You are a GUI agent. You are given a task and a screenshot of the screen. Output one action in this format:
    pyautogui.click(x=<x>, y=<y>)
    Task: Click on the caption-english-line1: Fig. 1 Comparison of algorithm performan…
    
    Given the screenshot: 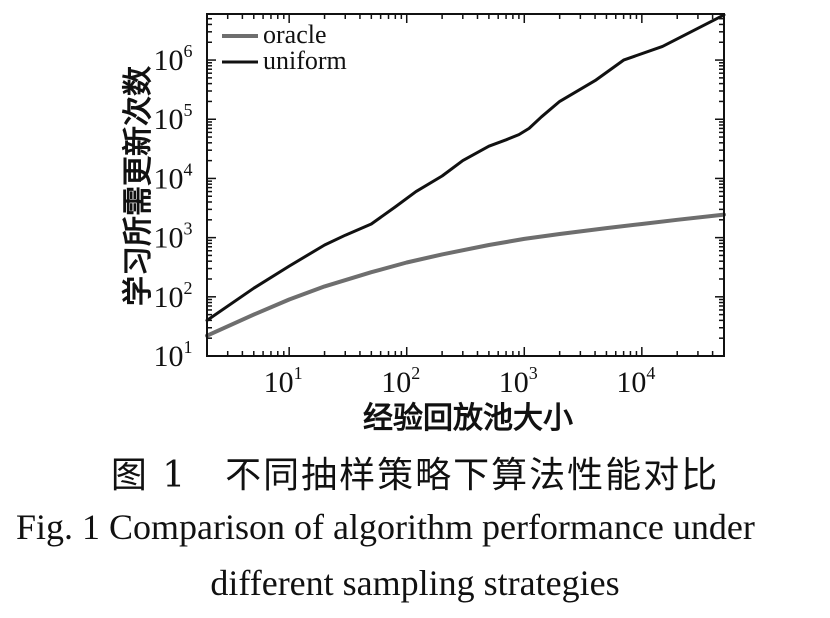 What is the action you would take?
    pyautogui.click(x=385, y=527)
    